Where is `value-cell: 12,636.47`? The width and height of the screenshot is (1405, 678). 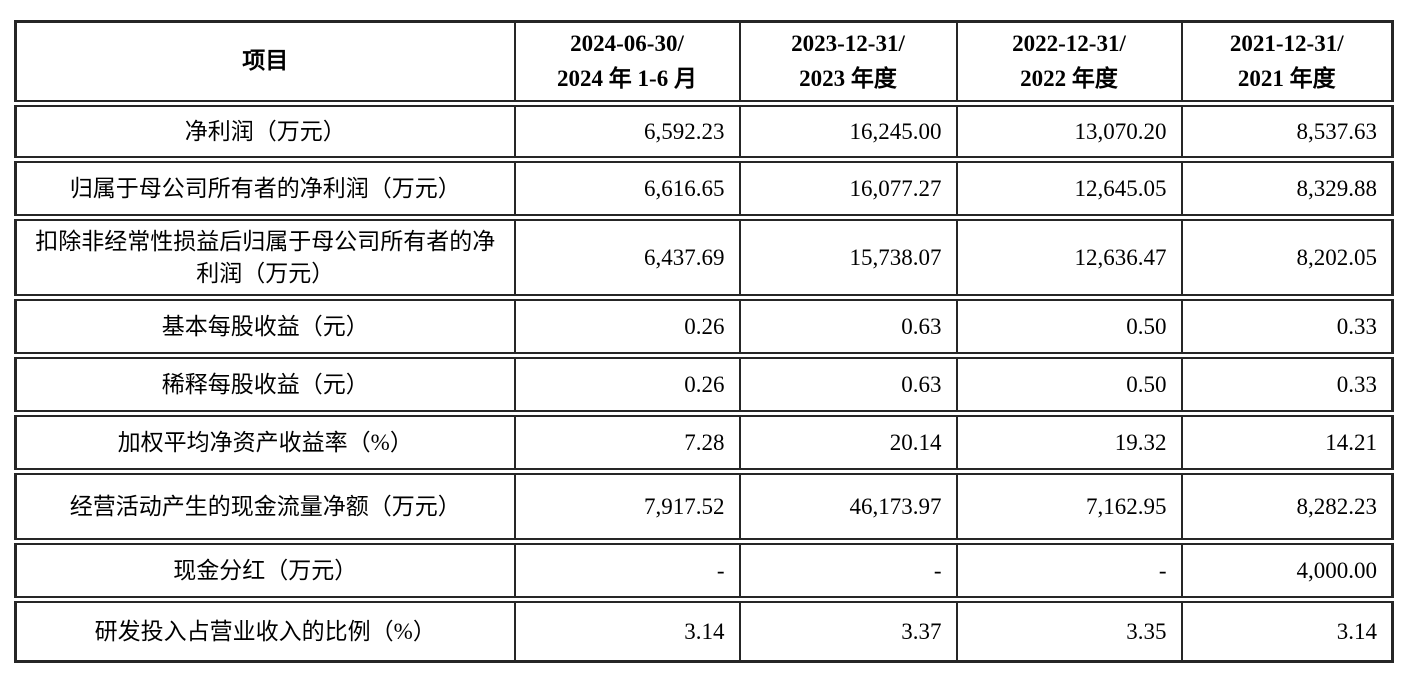
value-cell: 12,636.47 is located at coordinates (1069, 259).